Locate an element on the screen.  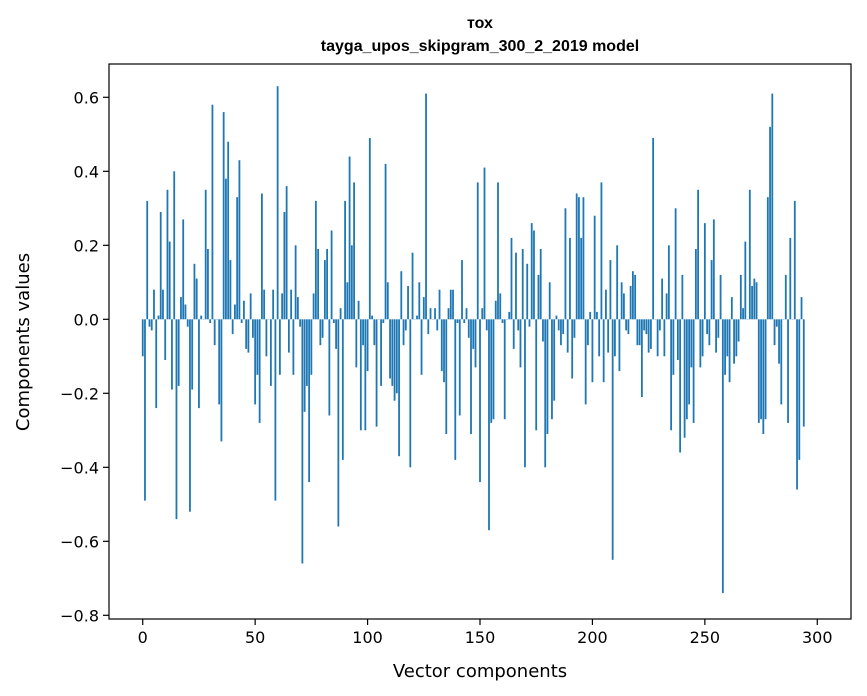
y-axis-label: Components values is located at coordinates (23, 342).